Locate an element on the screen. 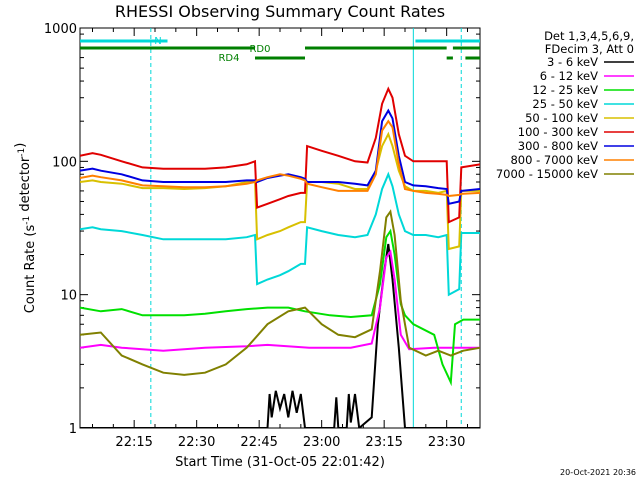 This screenshot has height=480, width=640. x-tick-label: 23:15 is located at coordinates (383, 442).